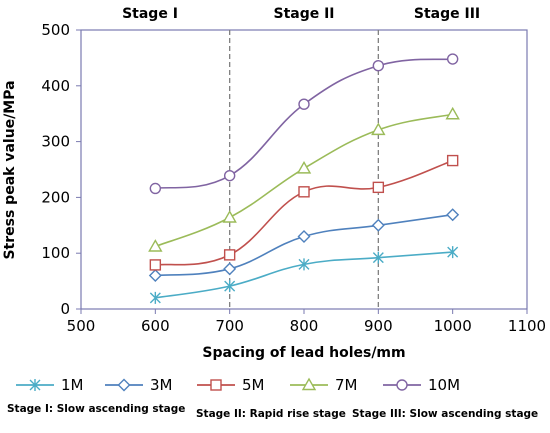  I want to click on legend-item-10M: 10M, so click(421, 385).